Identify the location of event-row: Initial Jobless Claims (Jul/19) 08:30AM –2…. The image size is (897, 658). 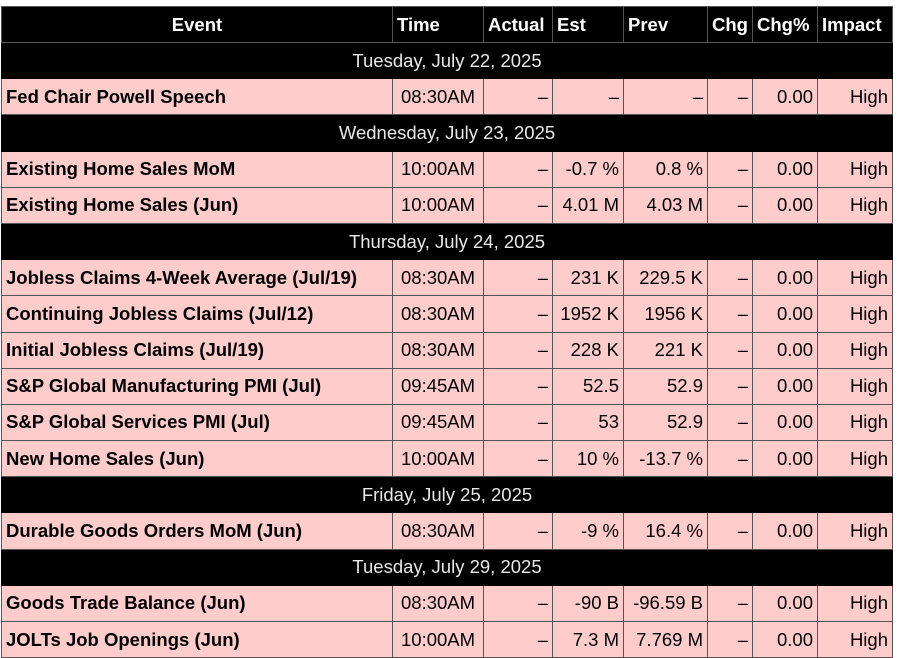
(447, 350).